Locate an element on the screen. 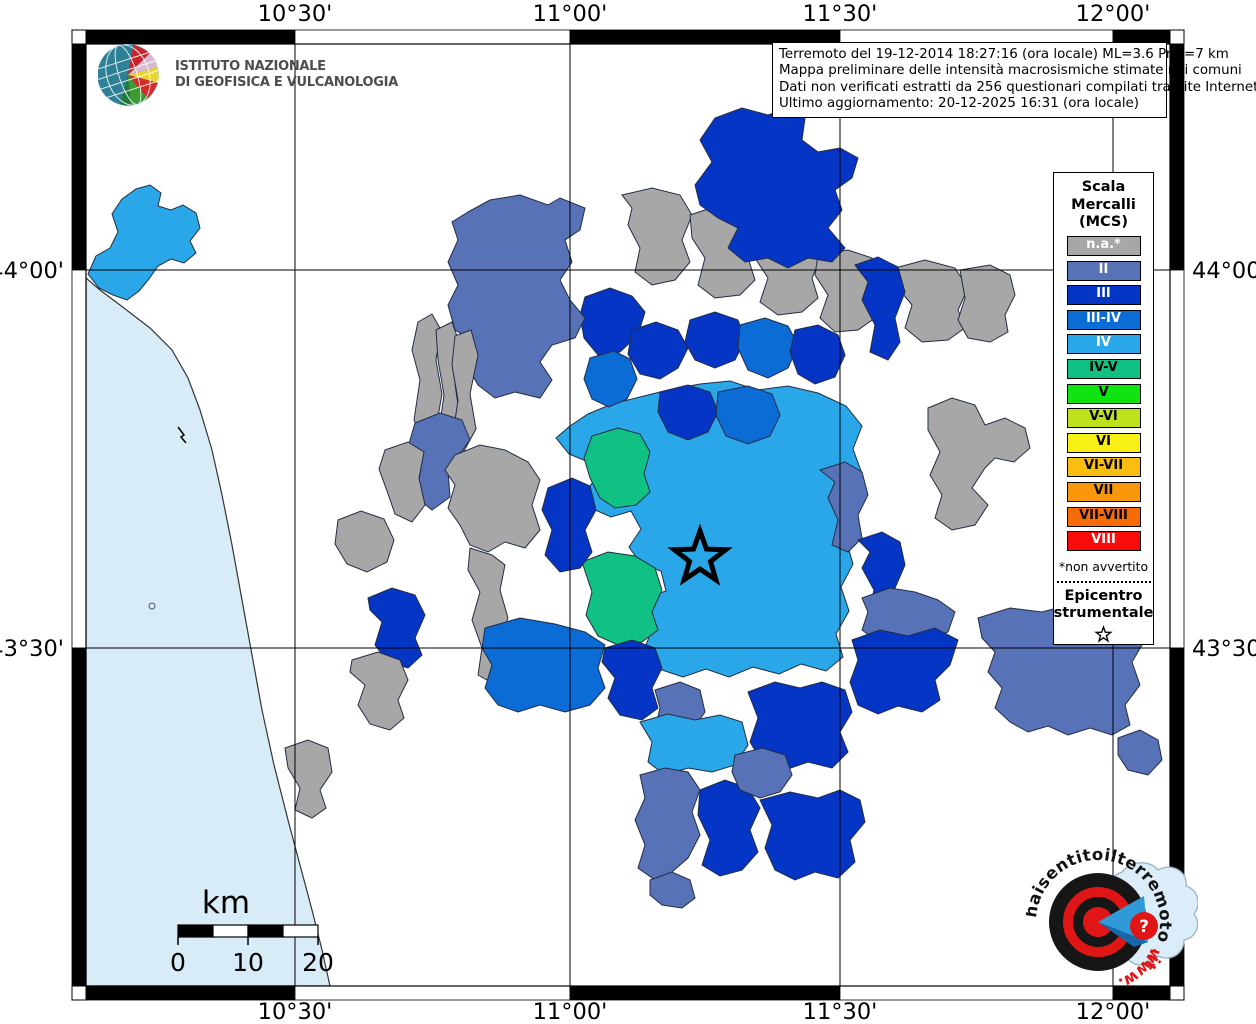 This screenshot has width=1256, height=1024. lat-label-right: 43°30' is located at coordinates (1224, 649).